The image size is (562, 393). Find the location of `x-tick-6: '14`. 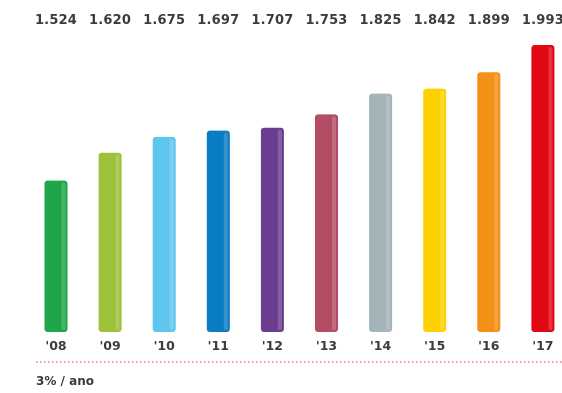

x-tick-6: '14 is located at coordinates (381, 345).